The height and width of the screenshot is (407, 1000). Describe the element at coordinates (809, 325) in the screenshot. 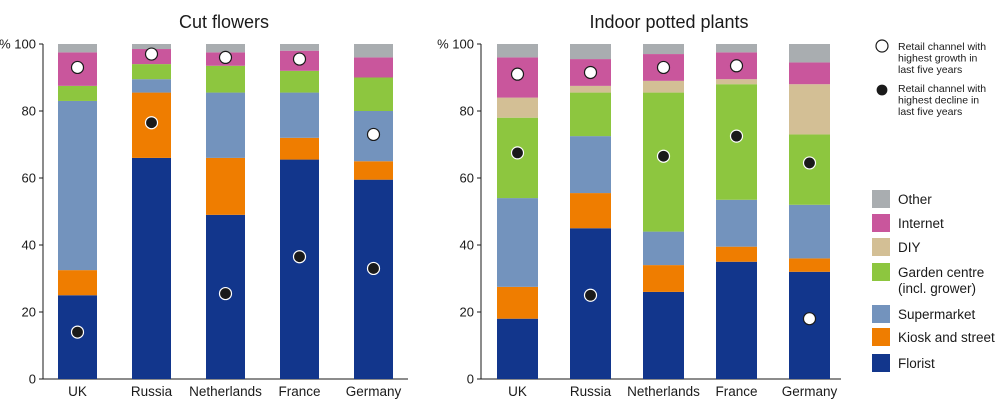

I see `bar-segment-florist-germany` at that location.